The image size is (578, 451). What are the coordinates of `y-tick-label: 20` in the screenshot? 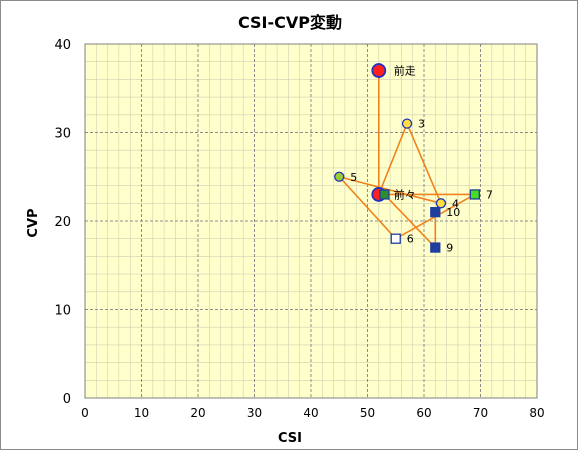 It's located at (62, 222).